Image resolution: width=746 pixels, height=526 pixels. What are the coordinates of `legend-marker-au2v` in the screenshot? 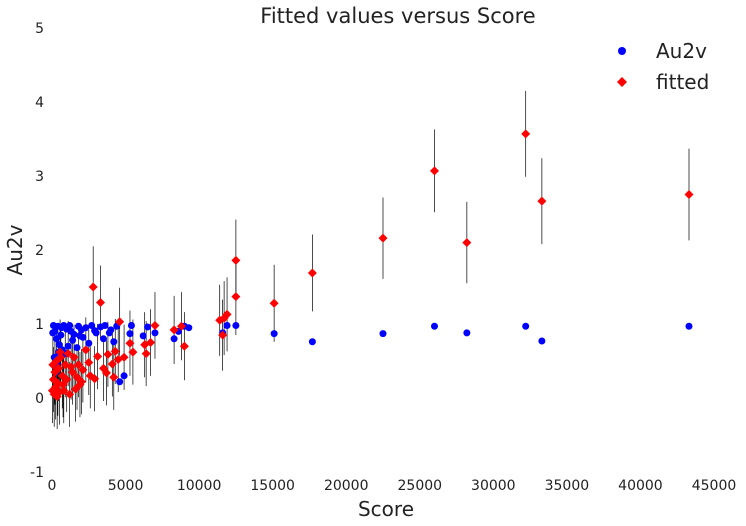 It's located at (622, 51).